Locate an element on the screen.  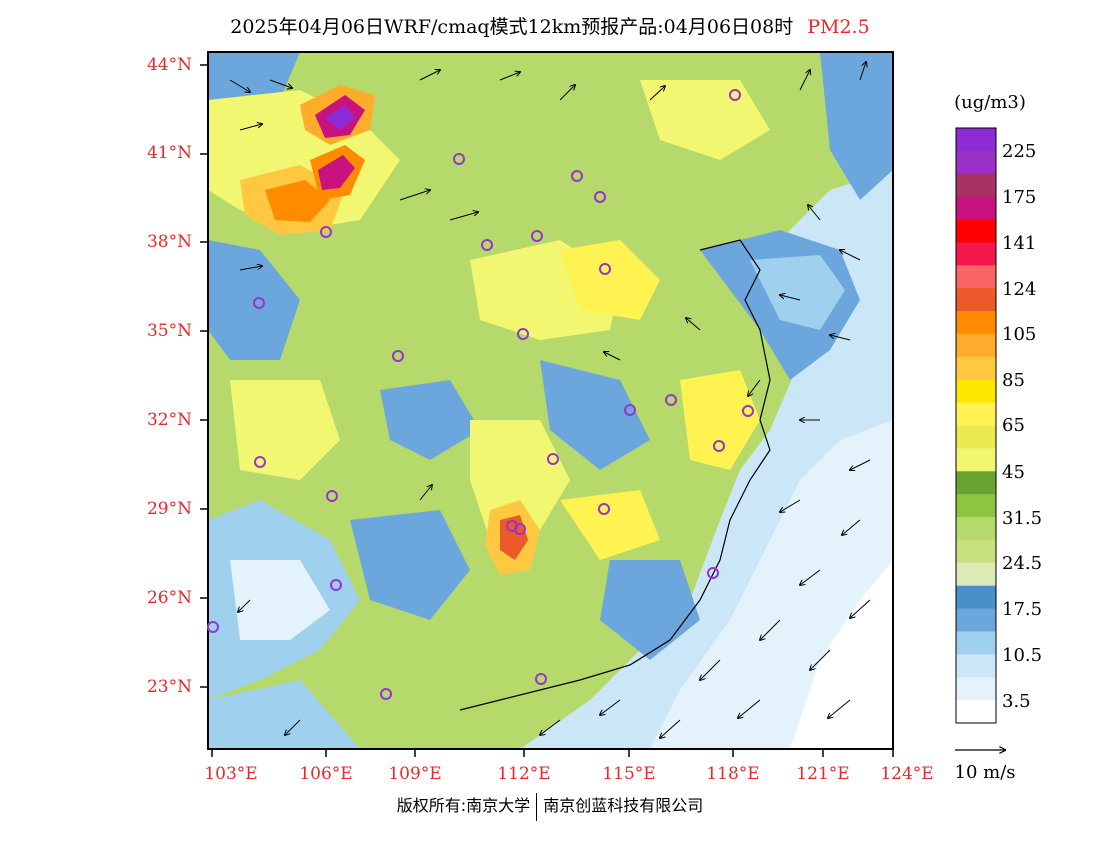
colorbar-label-65: 65 is located at coordinates (1013, 425).